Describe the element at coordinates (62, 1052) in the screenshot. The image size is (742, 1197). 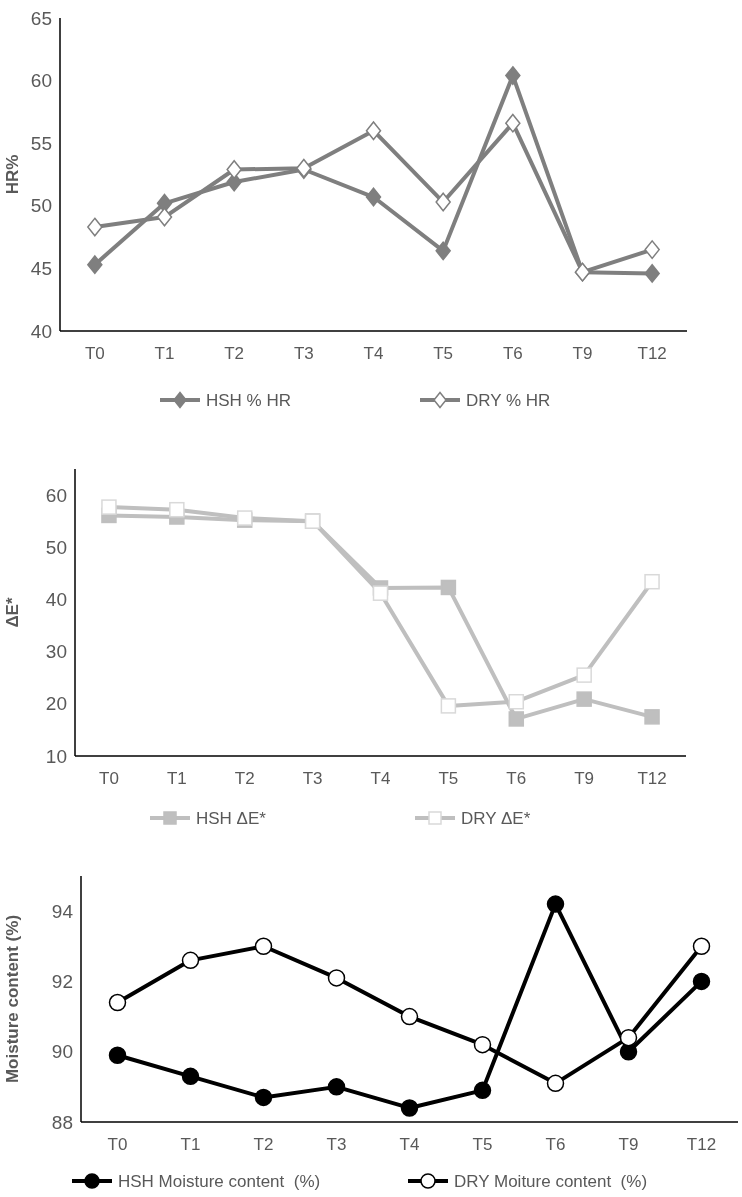
I see `y-tick-label: 90` at that location.